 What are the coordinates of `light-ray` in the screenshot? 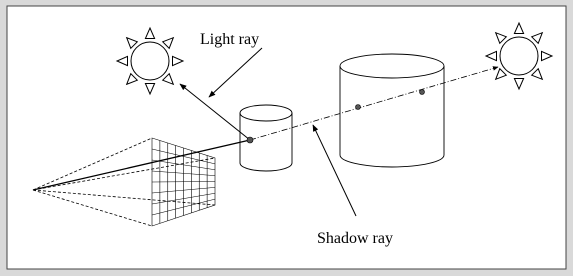 It's located at (215, 112).